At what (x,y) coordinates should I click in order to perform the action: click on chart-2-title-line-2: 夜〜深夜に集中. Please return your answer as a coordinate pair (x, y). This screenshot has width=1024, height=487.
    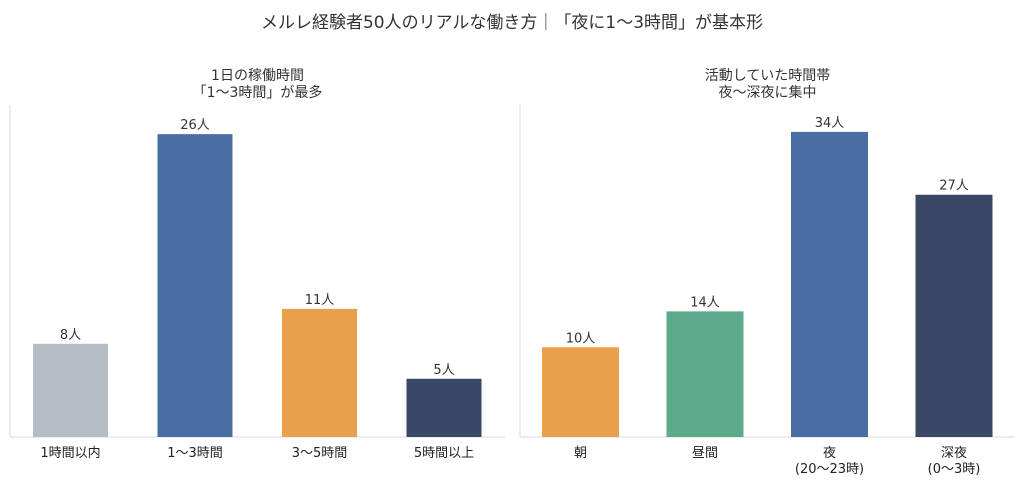
    Looking at the image, I should click on (768, 92).